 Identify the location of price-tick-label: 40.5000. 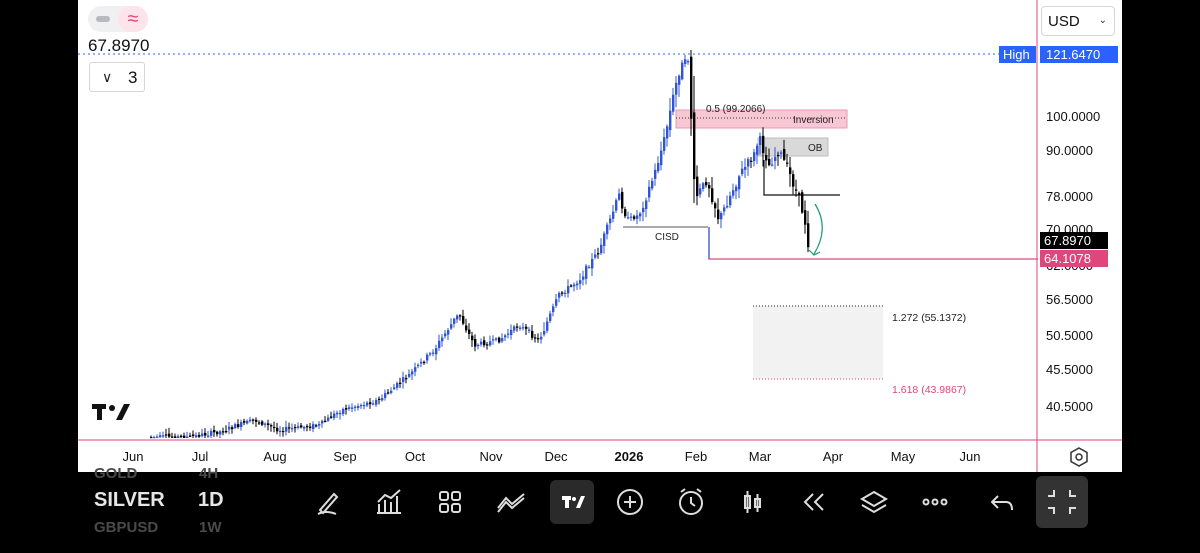
(1069, 406).